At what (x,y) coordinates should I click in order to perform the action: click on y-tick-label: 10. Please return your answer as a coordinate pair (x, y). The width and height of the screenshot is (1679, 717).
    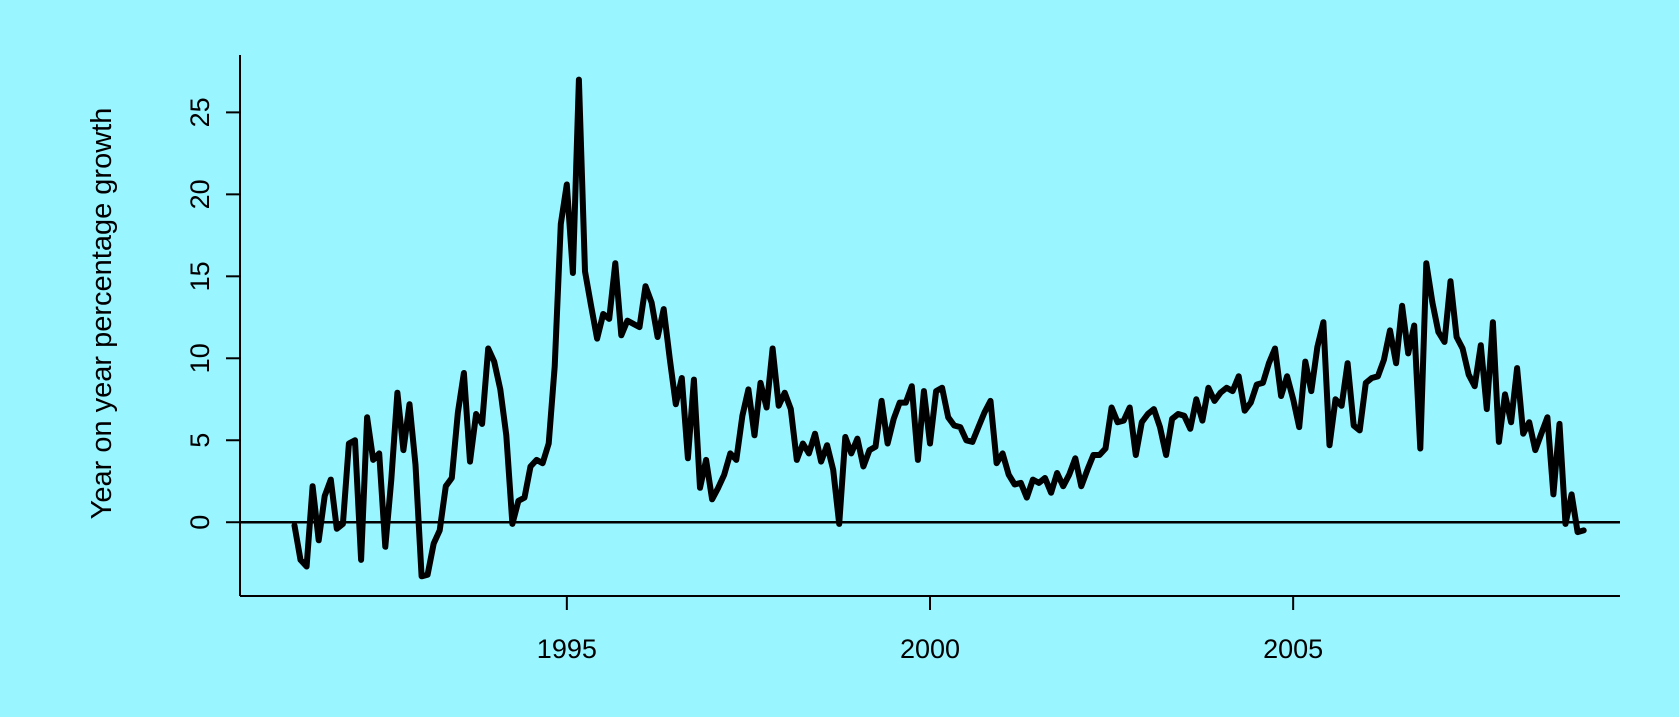
    Looking at the image, I should click on (200, 358).